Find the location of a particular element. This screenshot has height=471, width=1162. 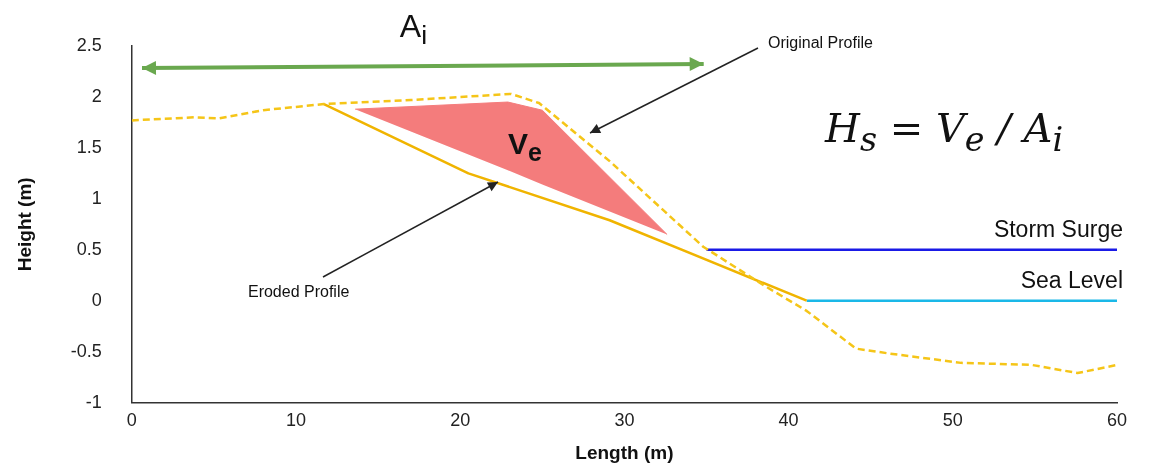

x-tick-label: 50 is located at coordinates (952, 420).